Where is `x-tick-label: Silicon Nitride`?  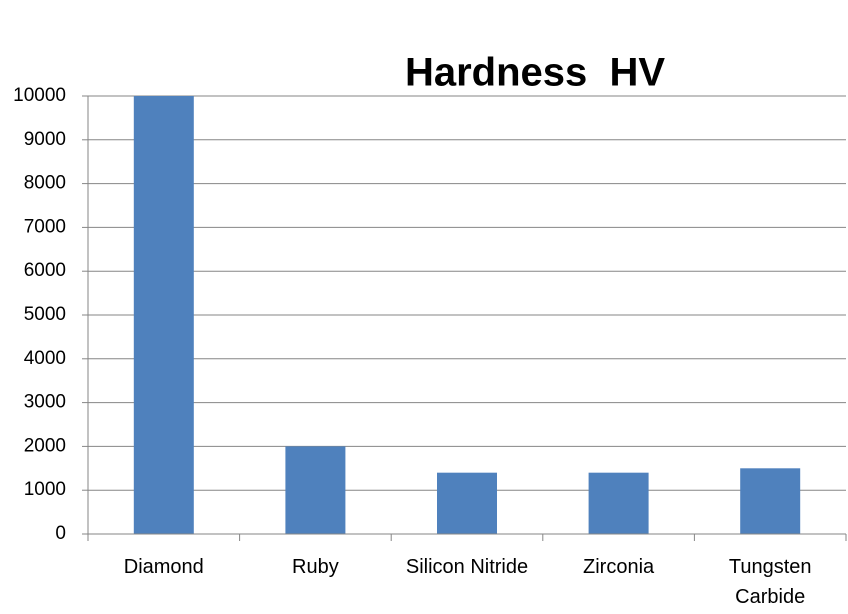
x-tick-label: Silicon Nitride is located at coordinates (467, 567).